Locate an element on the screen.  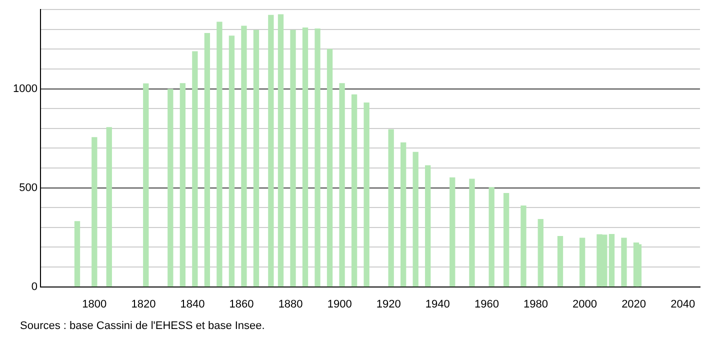
x-tick-label: 1900 is located at coordinates (339, 304).